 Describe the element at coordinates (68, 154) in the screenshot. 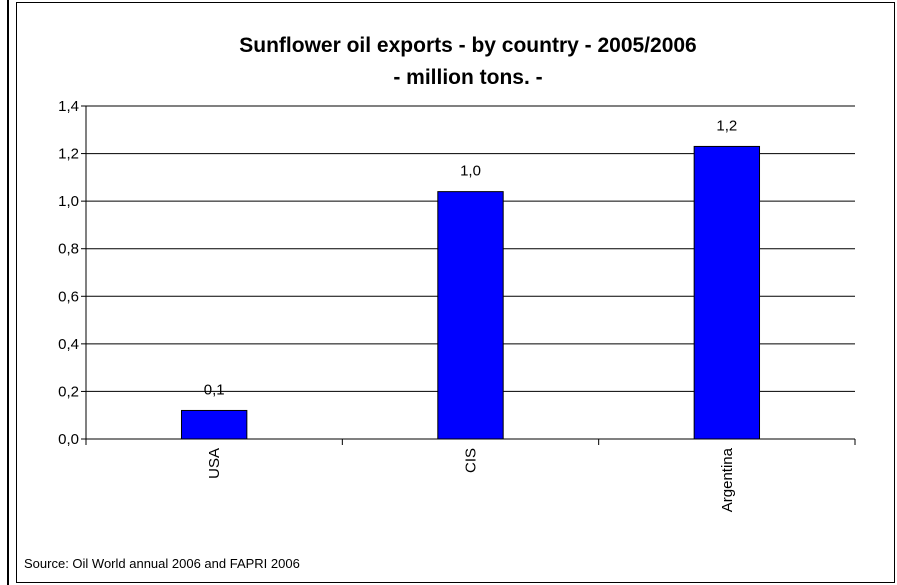

I see `y-tick-label: 1,2` at that location.